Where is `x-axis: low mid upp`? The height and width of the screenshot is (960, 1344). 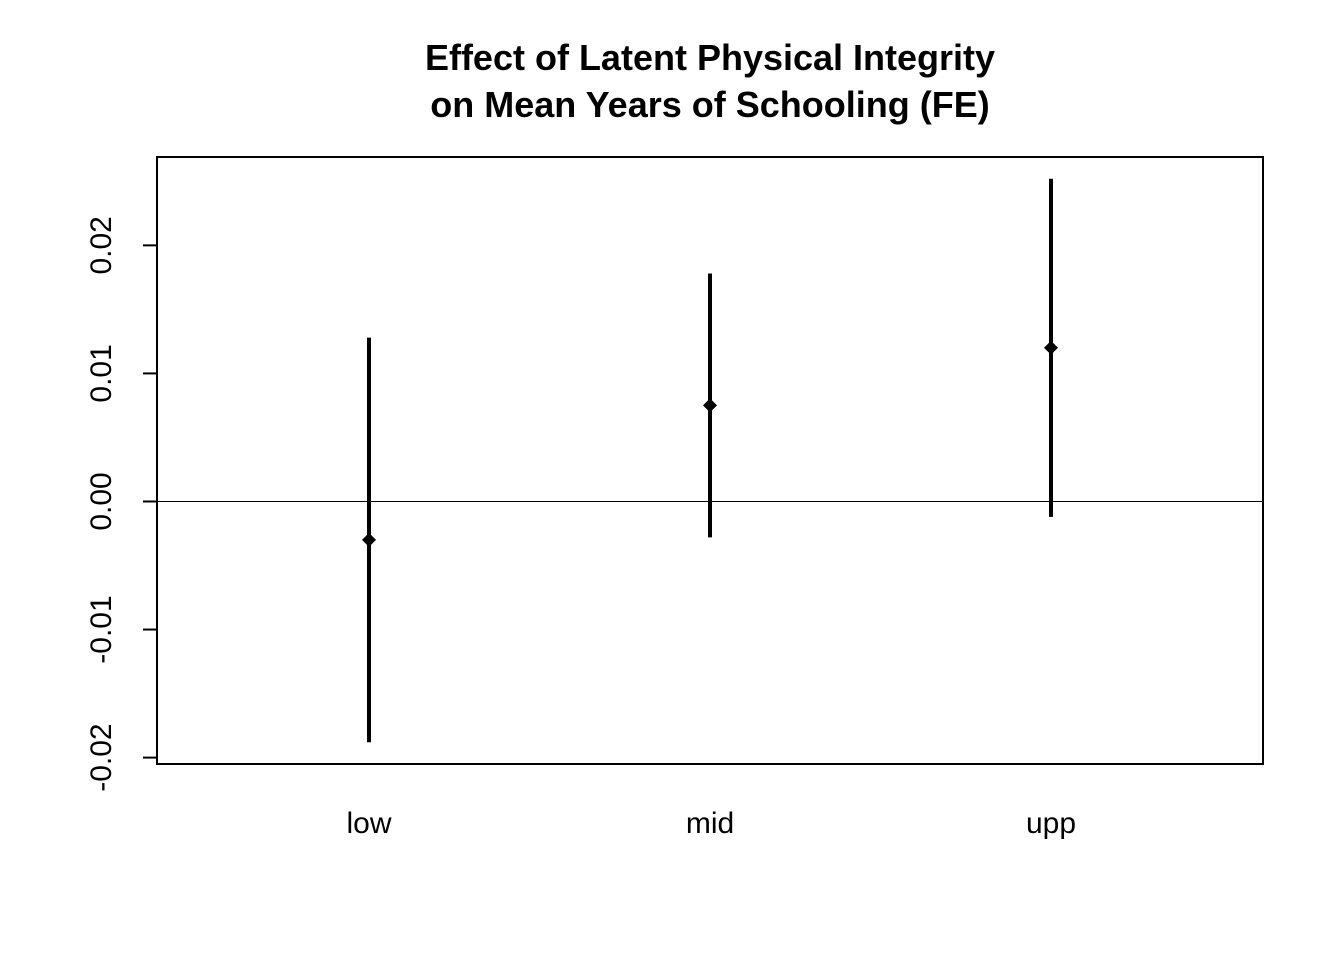
x-axis: low mid upp is located at coordinates (711, 823).